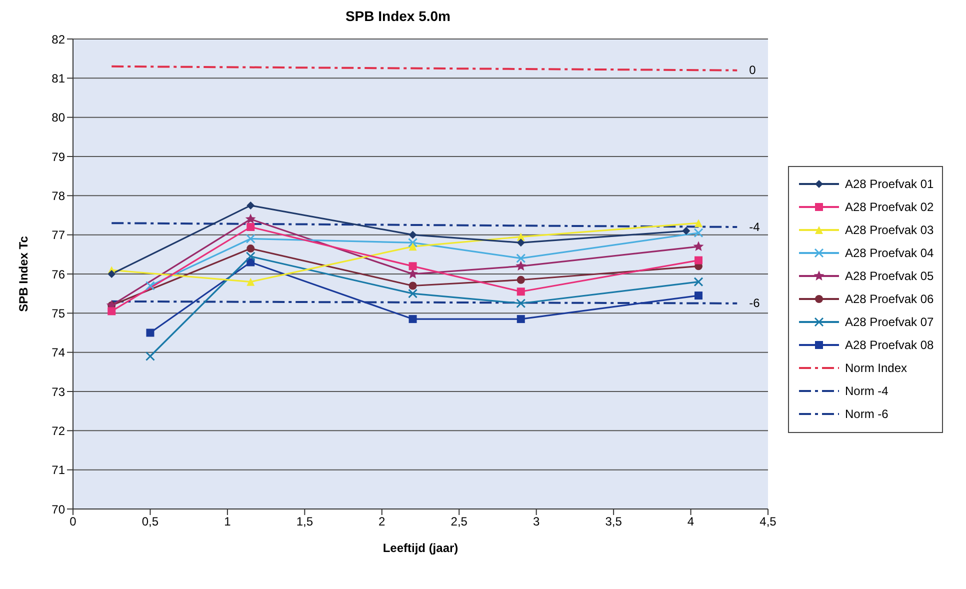 The width and height of the screenshot is (966, 589). I want to click on y-tick-label: 70, so click(59, 509).